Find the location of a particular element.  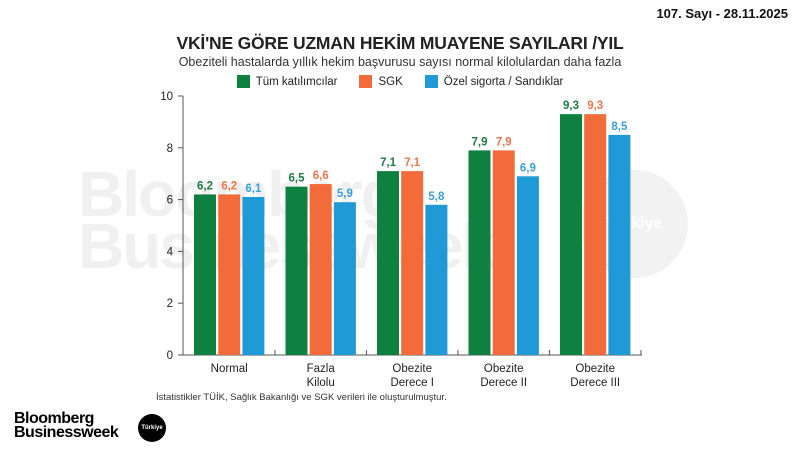

legend-swatch-green is located at coordinates (243, 81).